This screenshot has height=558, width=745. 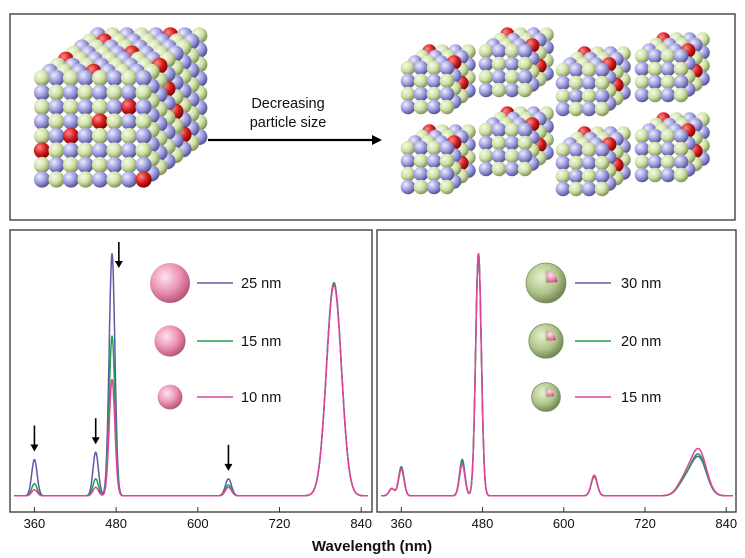 What do you see at coordinates (555, 112) in the screenshot?
I see `small-nanoparticle-cubes` at bounding box center [555, 112].